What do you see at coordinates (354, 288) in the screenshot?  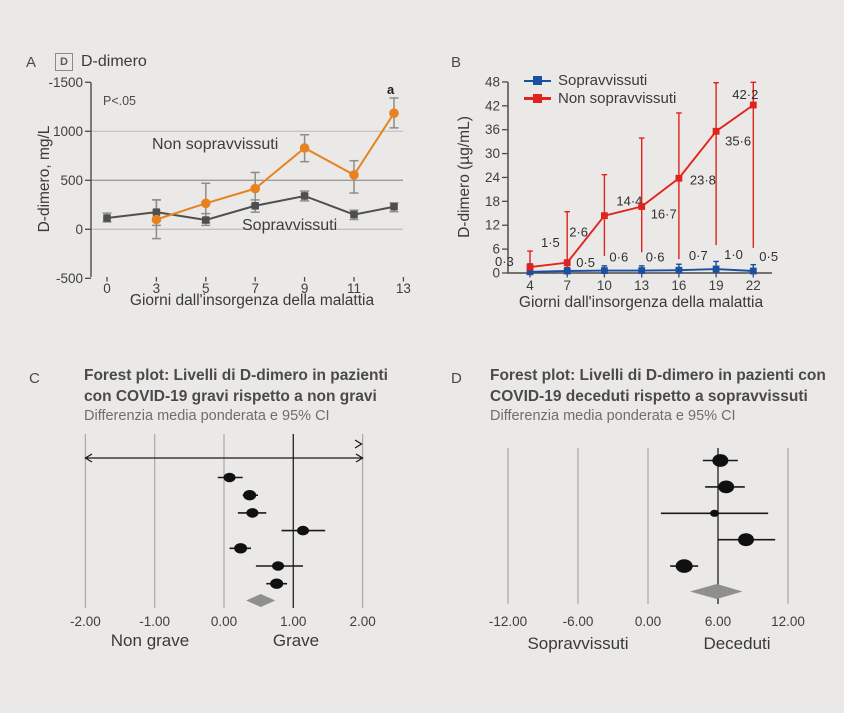 I see `panel-a-x-tick-label: 11` at bounding box center [354, 288].